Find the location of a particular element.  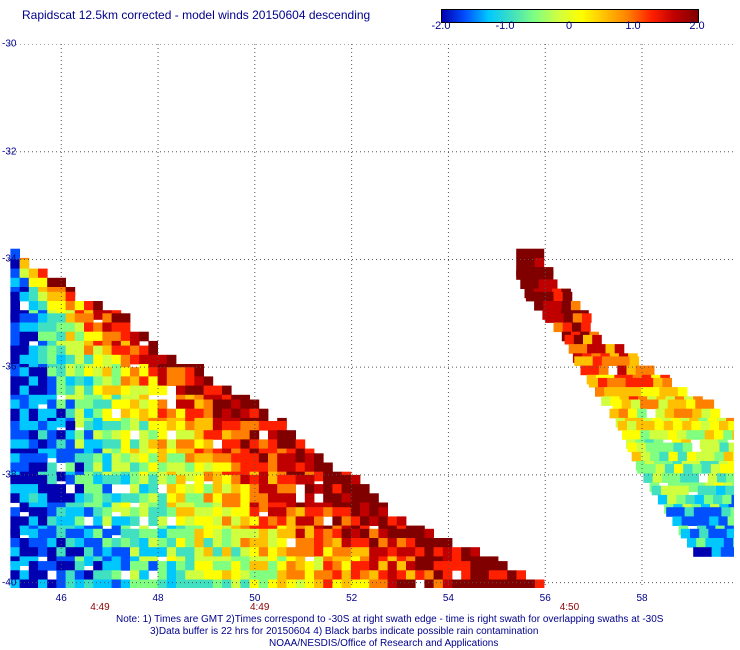

colorbar-tick-label: 2.0 is located at coordinates (697, 26).